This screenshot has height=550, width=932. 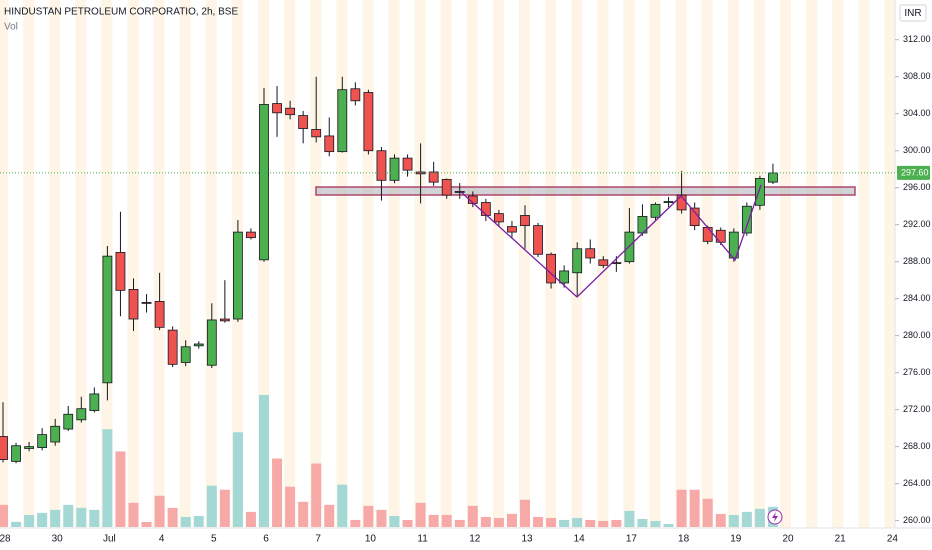 I want to click on y-tick-label: 304.00, so click(x=917, y=113).